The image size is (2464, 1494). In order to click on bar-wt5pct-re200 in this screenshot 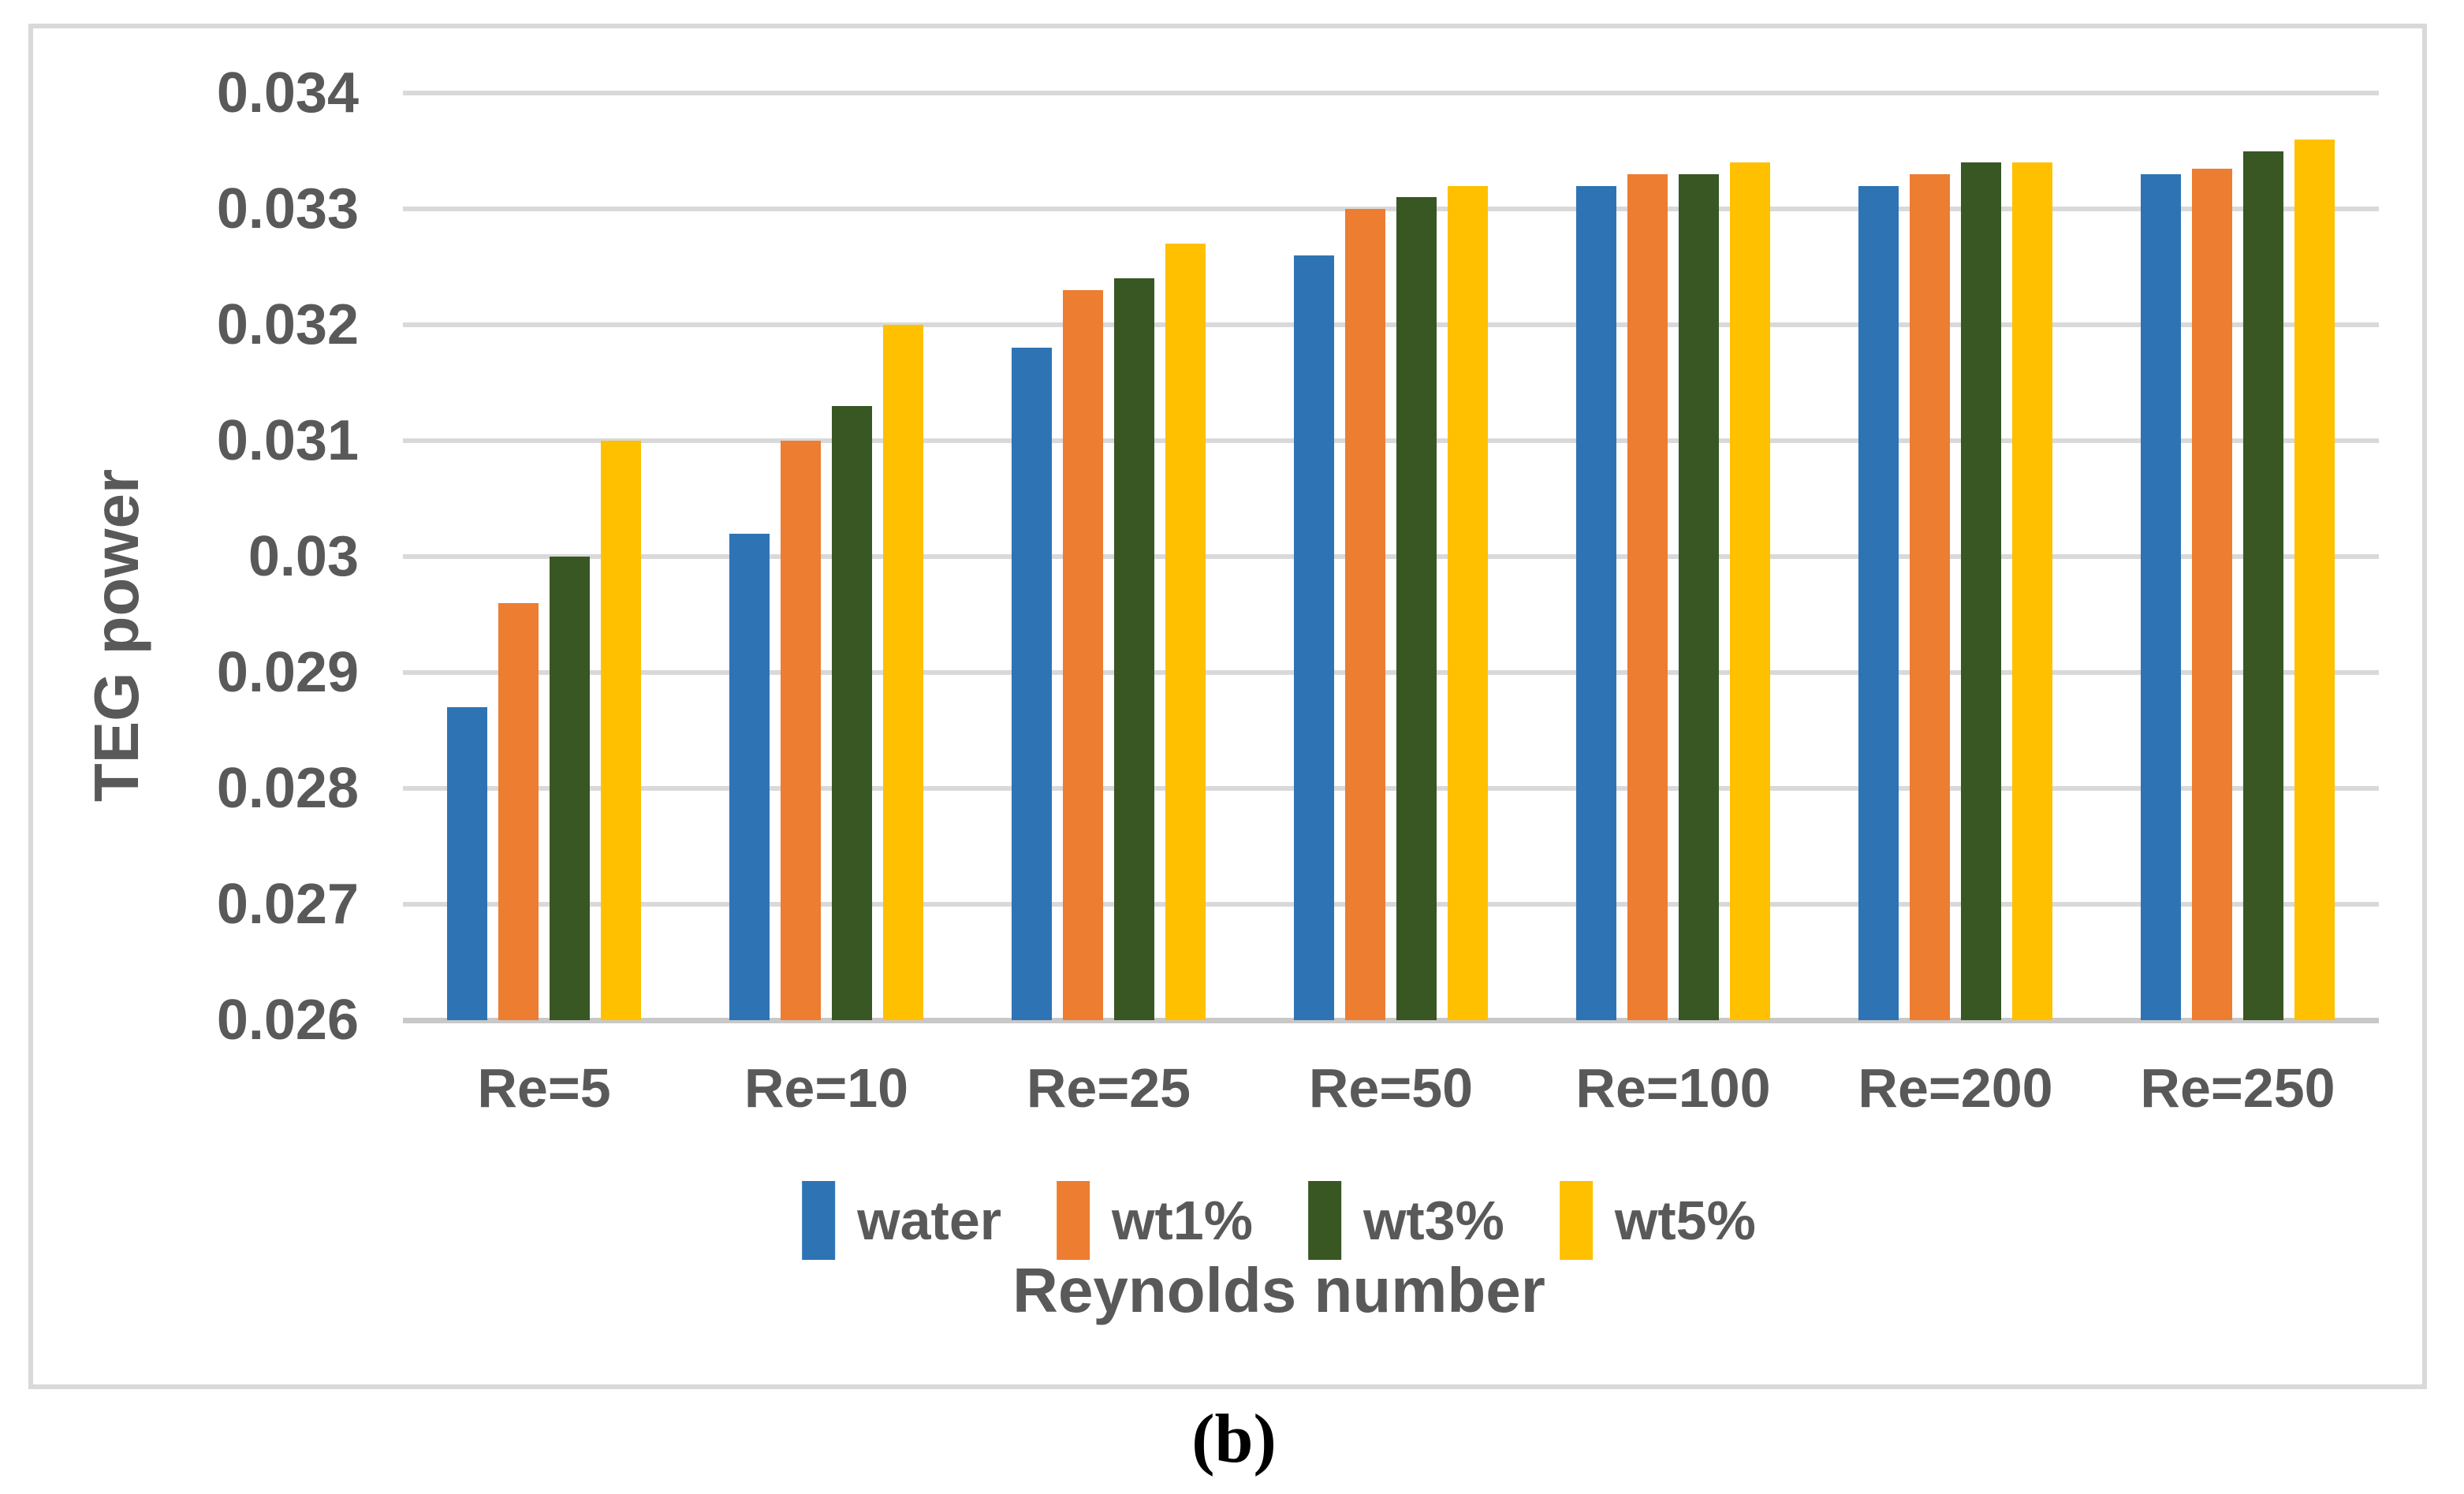, I will do `click(2032, 591)`.